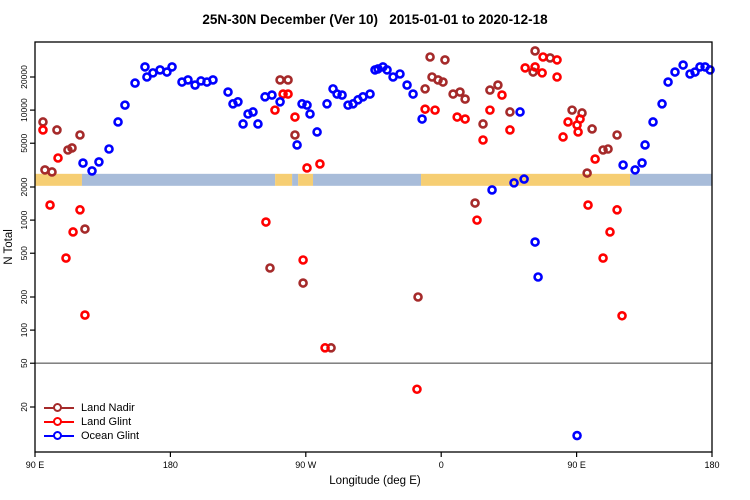  What do you see at coordinates (91, 436) in the screenshot?
I see `legend-item-ocean-glint: Ocean Glint` at bounding box center [91, 436].